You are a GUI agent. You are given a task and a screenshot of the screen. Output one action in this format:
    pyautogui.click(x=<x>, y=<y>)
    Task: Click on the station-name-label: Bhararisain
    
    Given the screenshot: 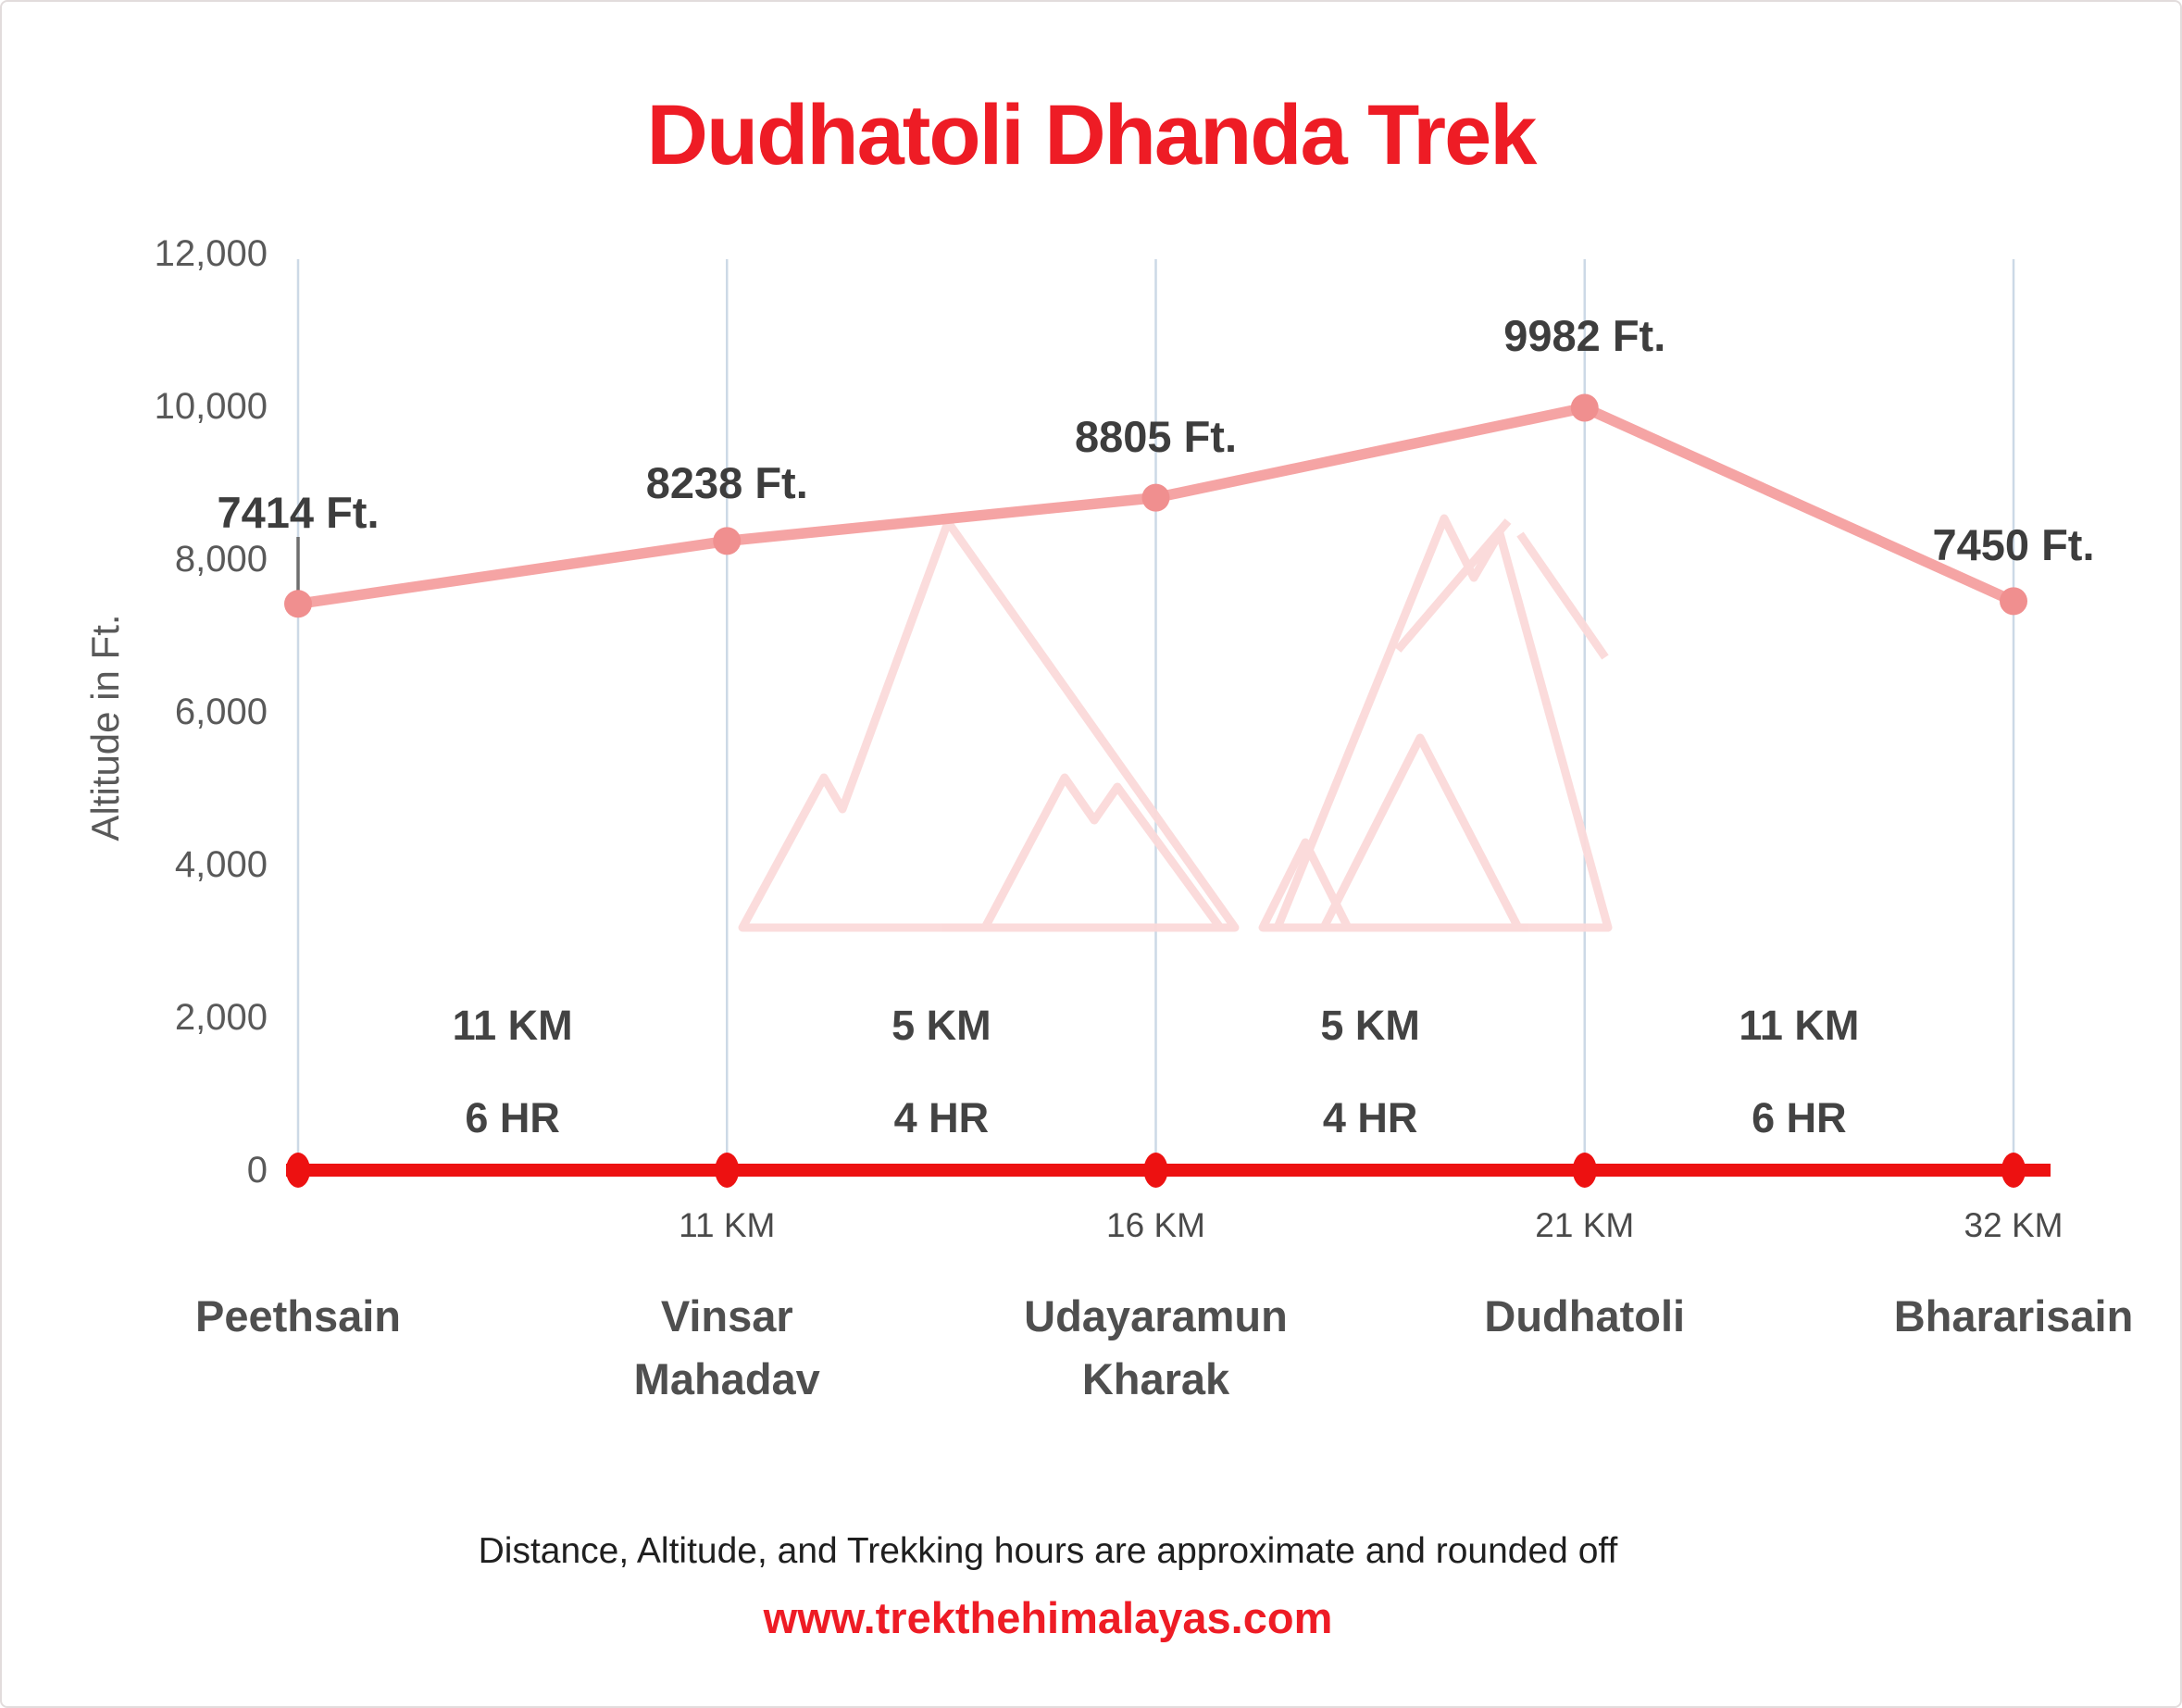 What is the action you would take?
    pyautogui.click(x=2013, y=1315)
    